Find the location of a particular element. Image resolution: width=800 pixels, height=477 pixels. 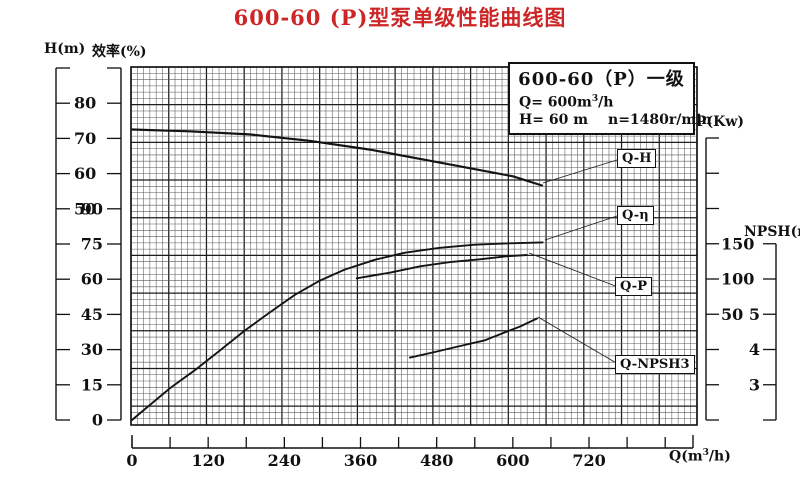

efficiency-axis-tick-label: 15 is located at coordinates (92, 384).